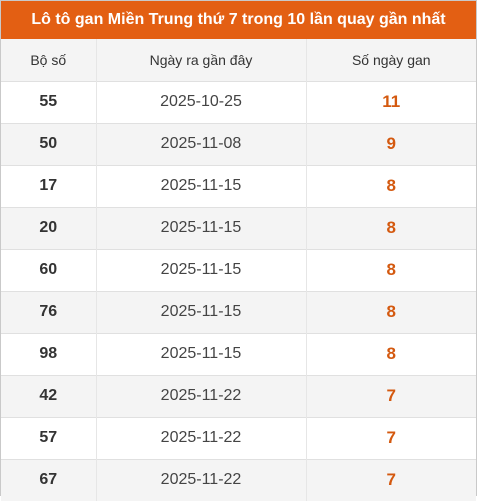 This screenshot has height=501, width=477. I want to click on table-row: 42 2025-11-22 7, so click(238, 395).